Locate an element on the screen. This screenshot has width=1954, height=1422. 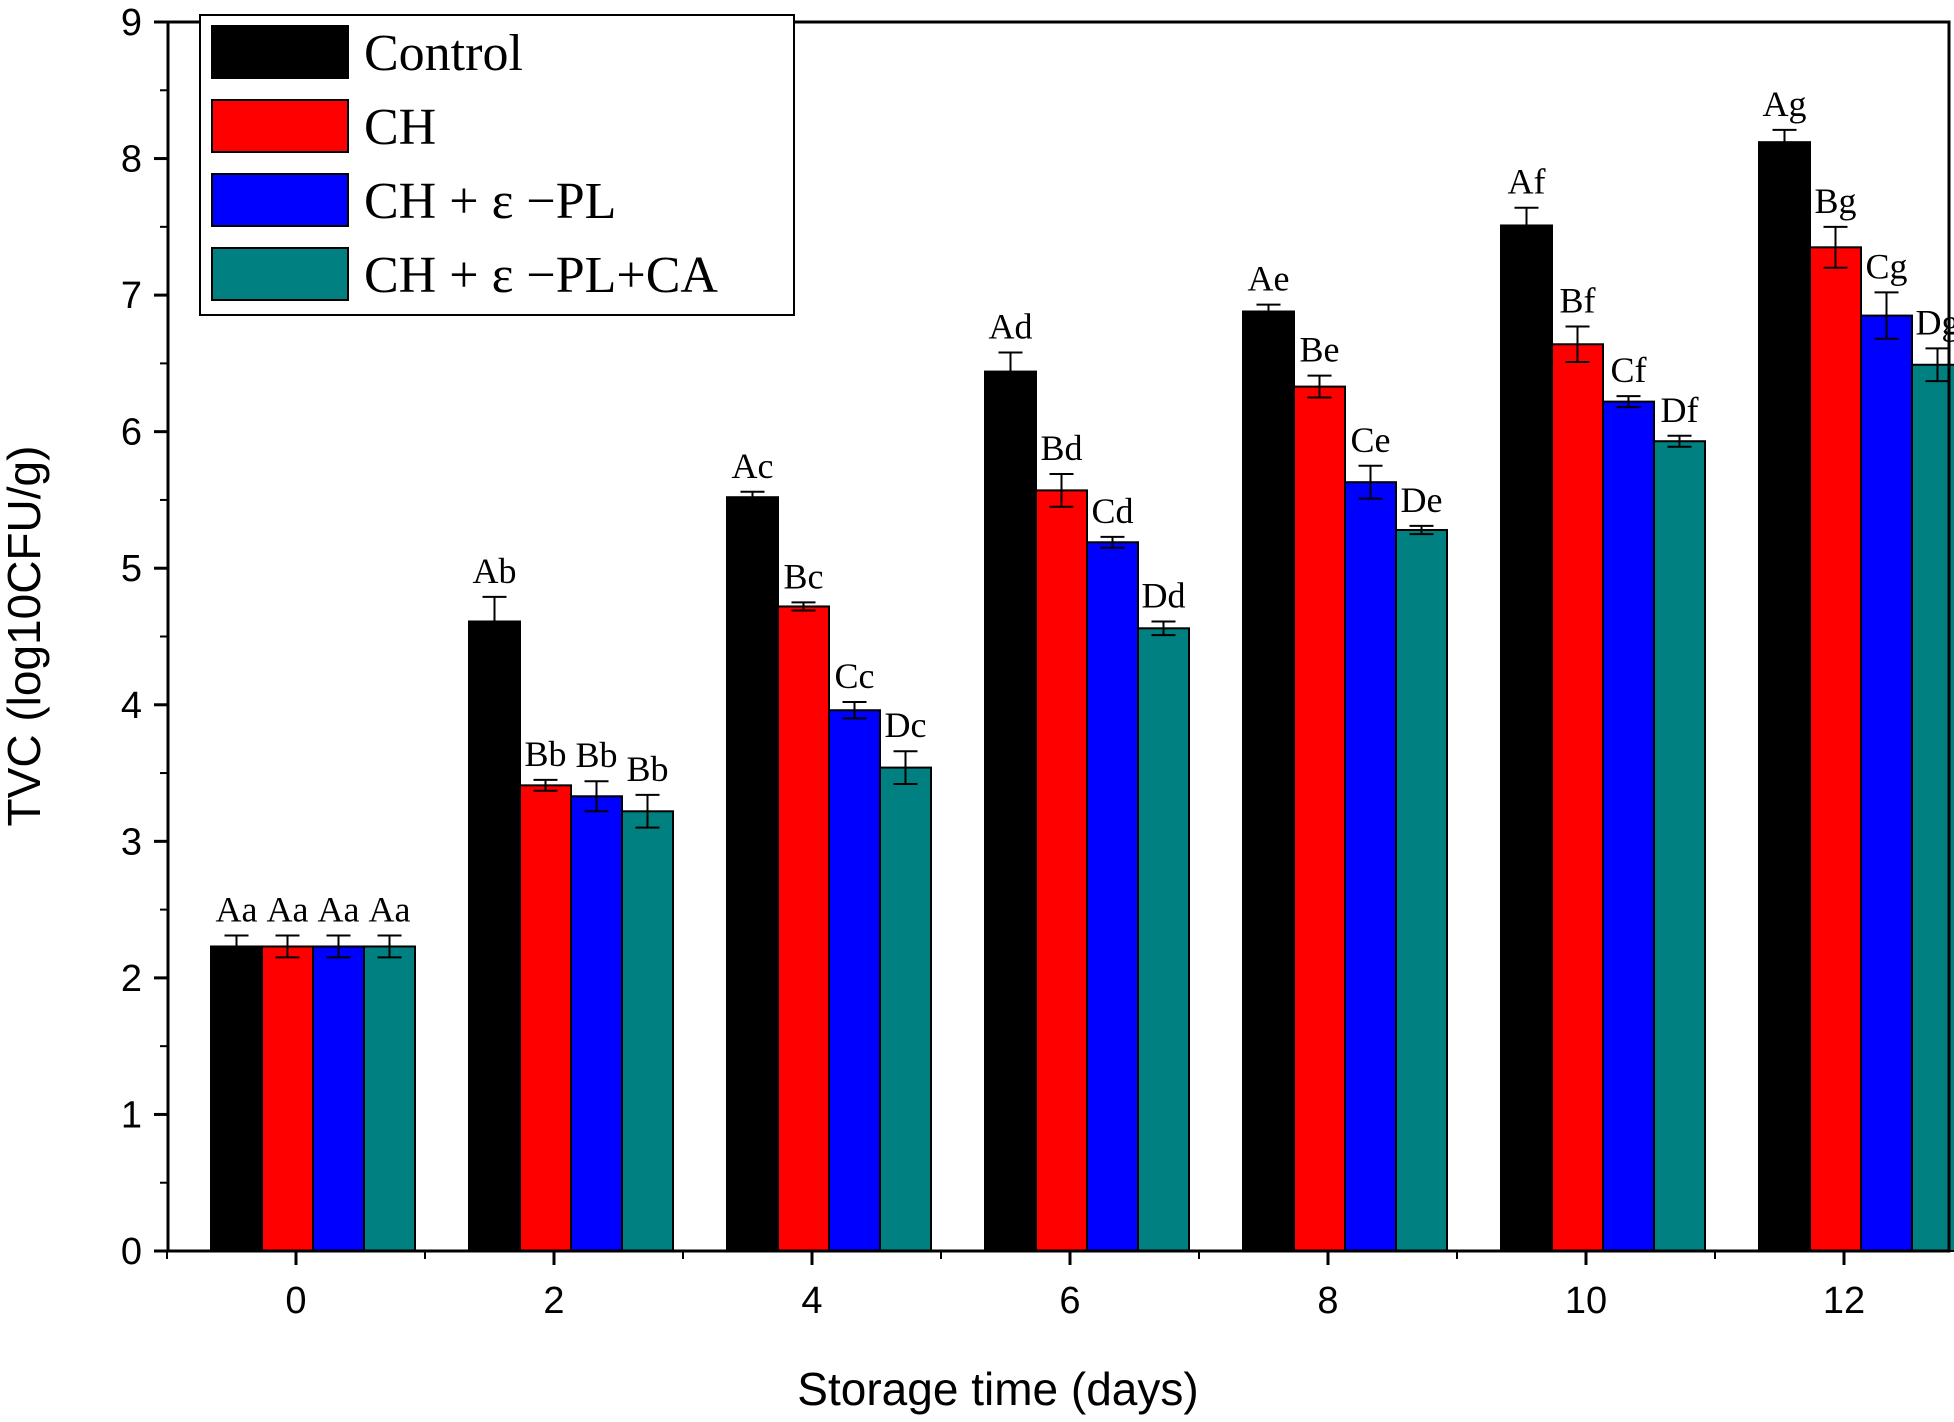
x-axis-title: Storage time (days) is located at coordinates (997, 1389).